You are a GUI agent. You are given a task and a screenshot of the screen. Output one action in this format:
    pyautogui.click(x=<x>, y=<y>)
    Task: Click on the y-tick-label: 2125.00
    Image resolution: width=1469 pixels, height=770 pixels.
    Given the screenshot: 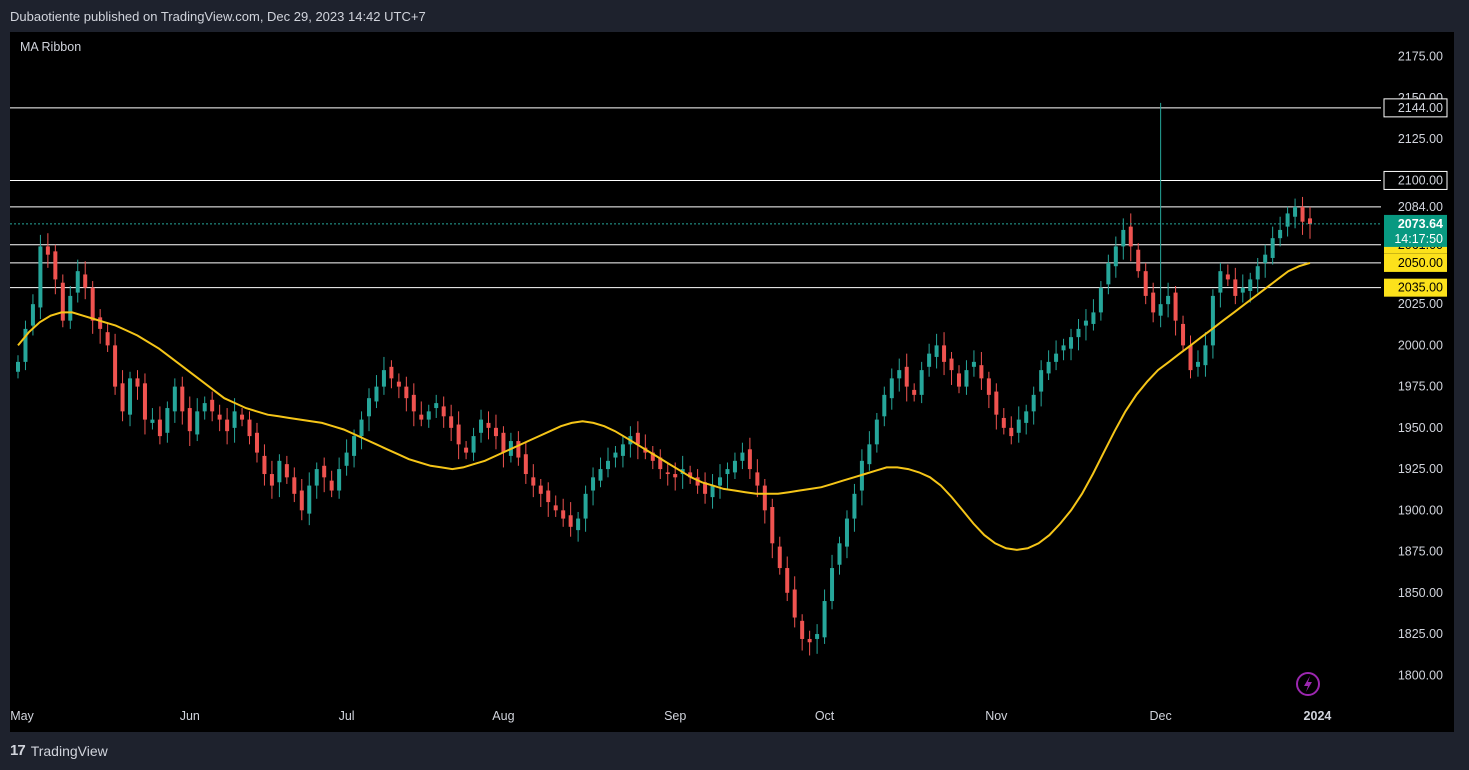 What is the action you would take?
    pyautogui.click(x=1420, y=139)
    